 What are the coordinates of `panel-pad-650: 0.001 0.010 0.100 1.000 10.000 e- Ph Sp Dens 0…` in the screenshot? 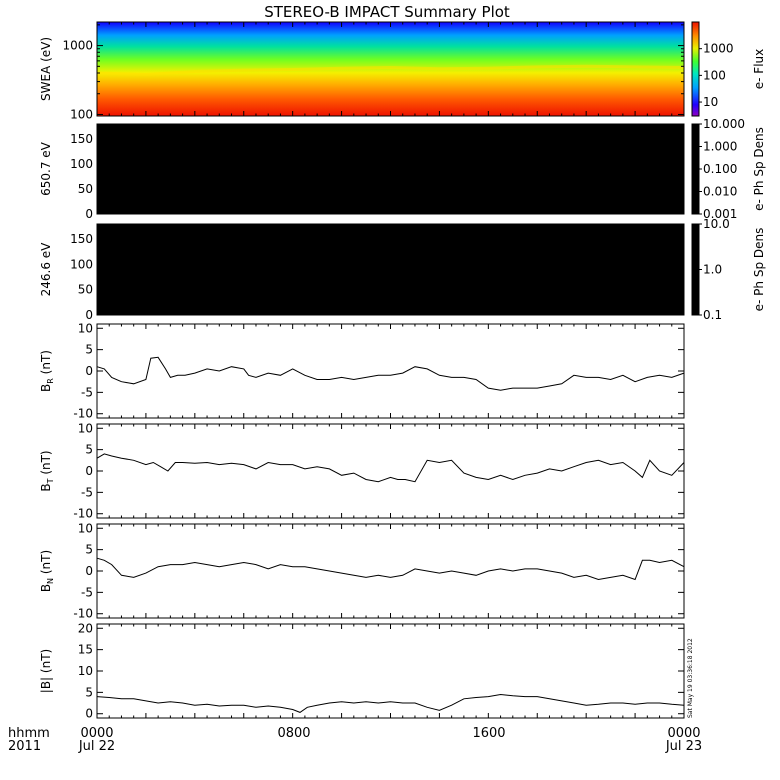 It's located at (402, 169).